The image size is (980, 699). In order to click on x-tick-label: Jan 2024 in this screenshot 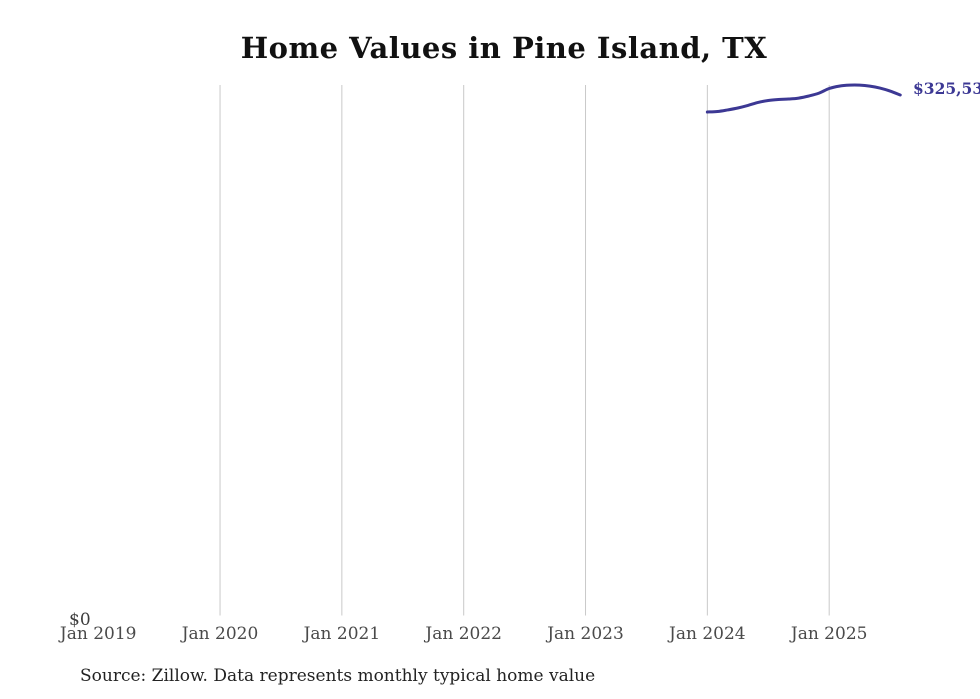, I will do `click(707, 634)`.